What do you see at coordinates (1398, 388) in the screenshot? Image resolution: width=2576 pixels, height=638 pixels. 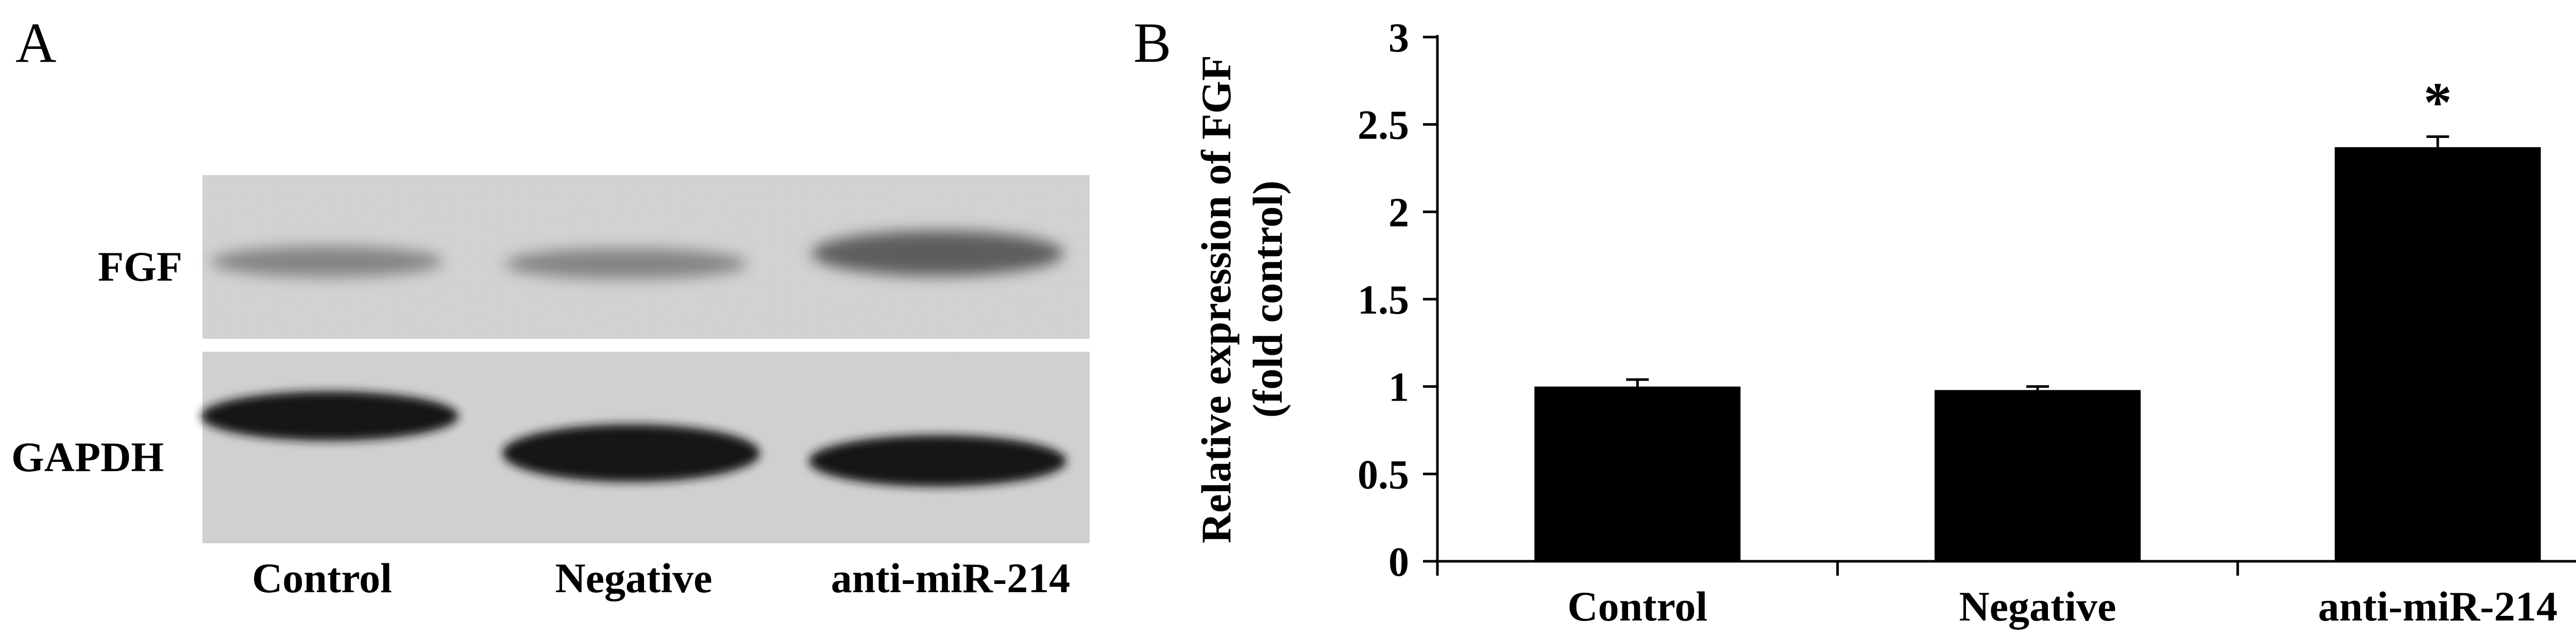 I see `y-tick-label: 1` at bounding box center [1398, 388].